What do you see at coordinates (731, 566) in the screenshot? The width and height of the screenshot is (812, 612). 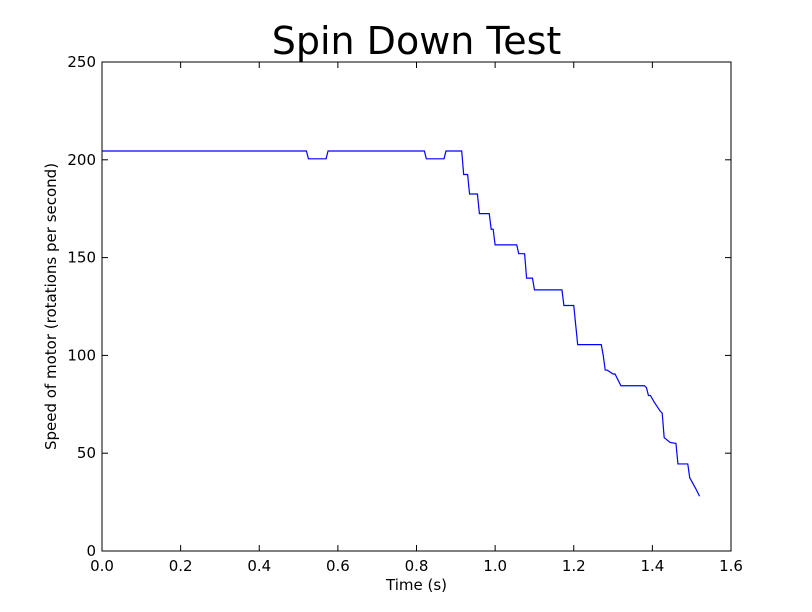 I see `x-tick-label: 1.6` at bounding box center [731, 566].